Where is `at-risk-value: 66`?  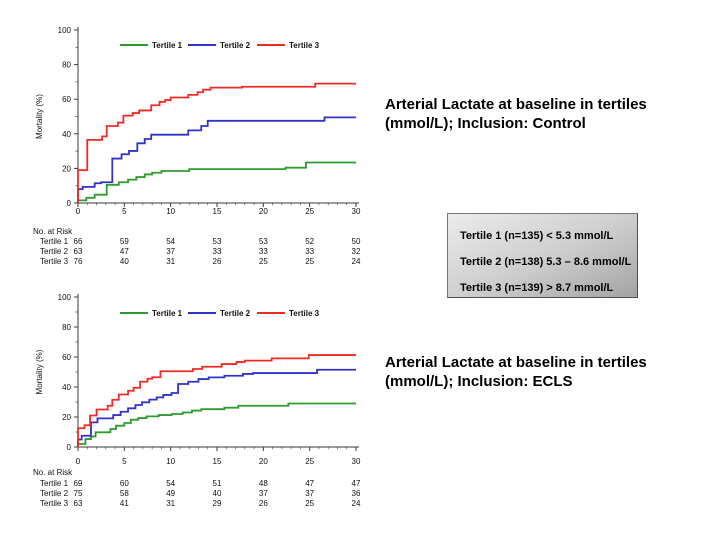
at-risk-value: 66 is located at coordinates (78, 241).